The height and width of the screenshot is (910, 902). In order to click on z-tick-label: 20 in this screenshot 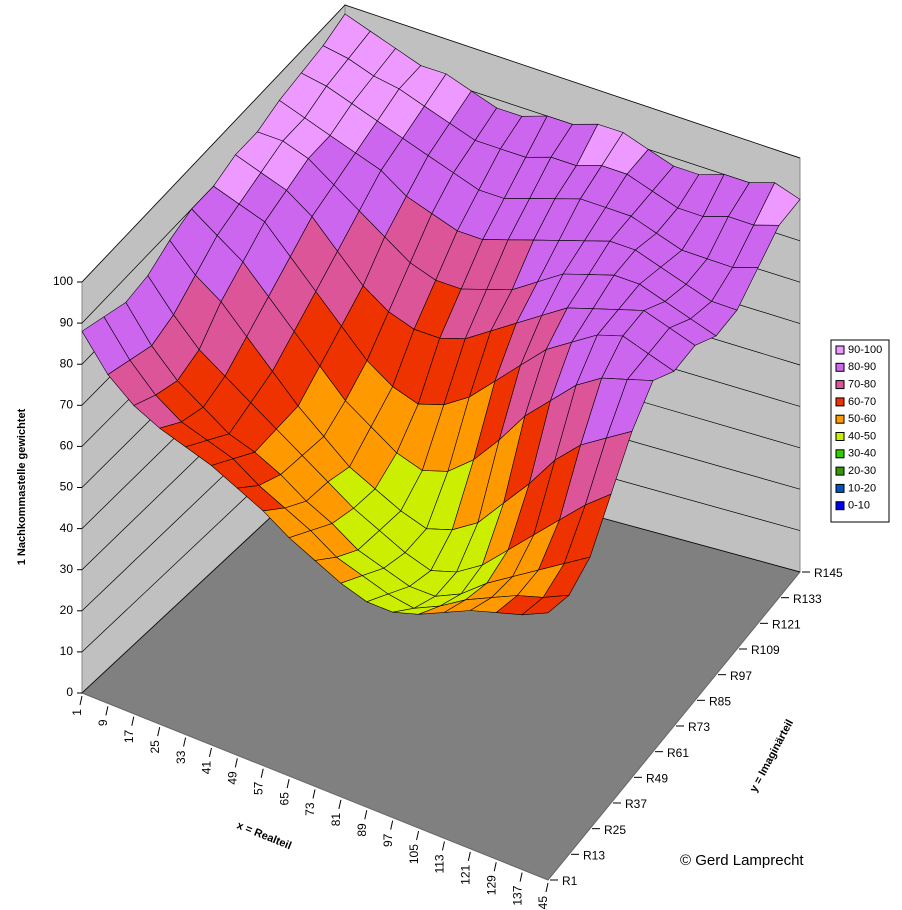, I will do `click(67, 610)`.